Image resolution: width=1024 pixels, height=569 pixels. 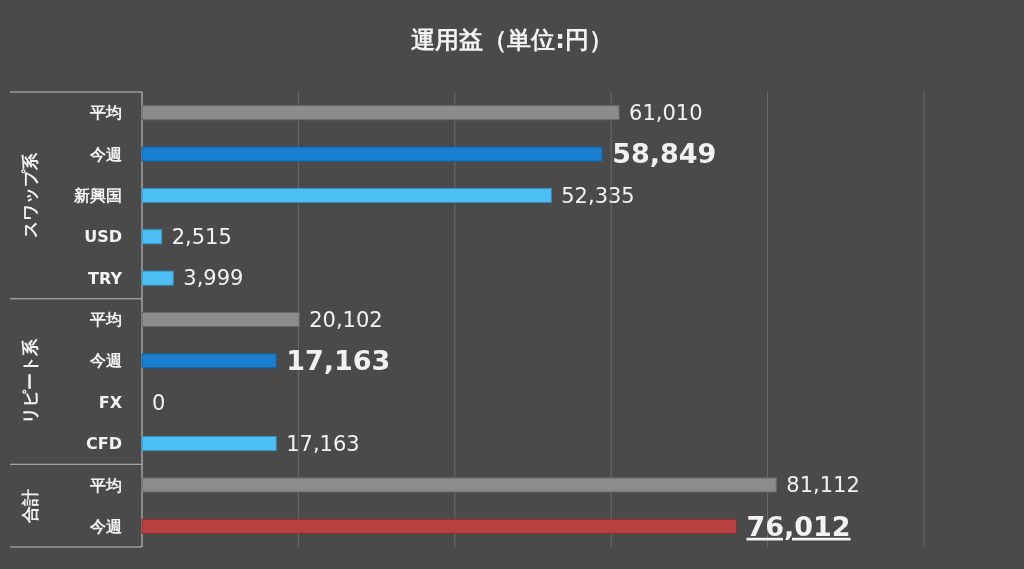 What do you see at coordinates (105, 278) in the screenshot?
I see `y-tick-label: TRY` at bounding box center [105, 278].